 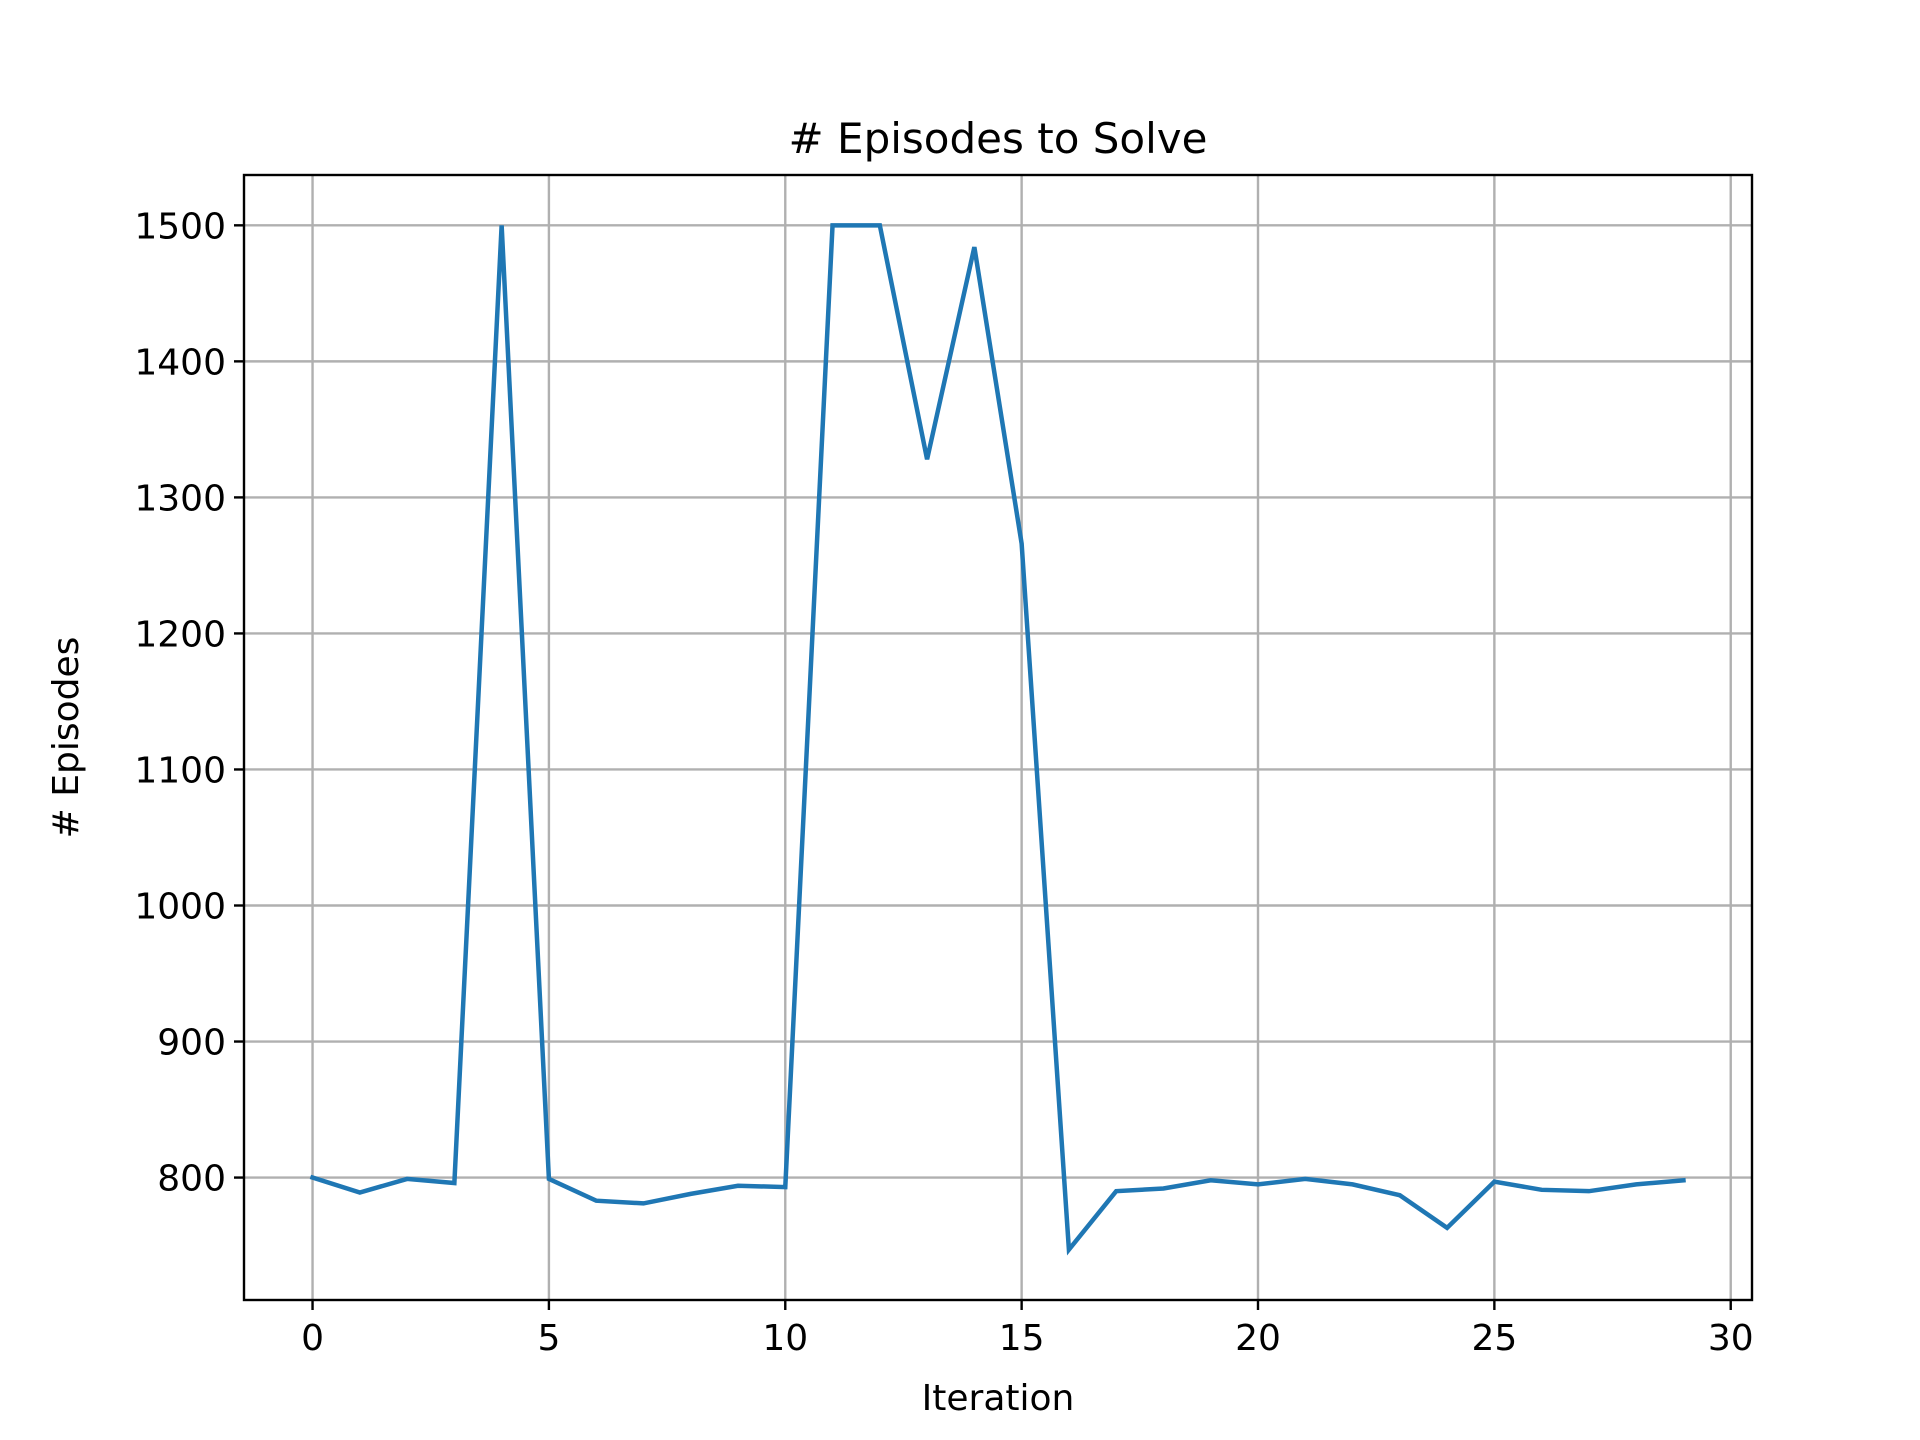 What do you see at coordinates (191, 1179) in the screenshot?
I see `y-tick-label: 800` at bounding box center [191, 1179].